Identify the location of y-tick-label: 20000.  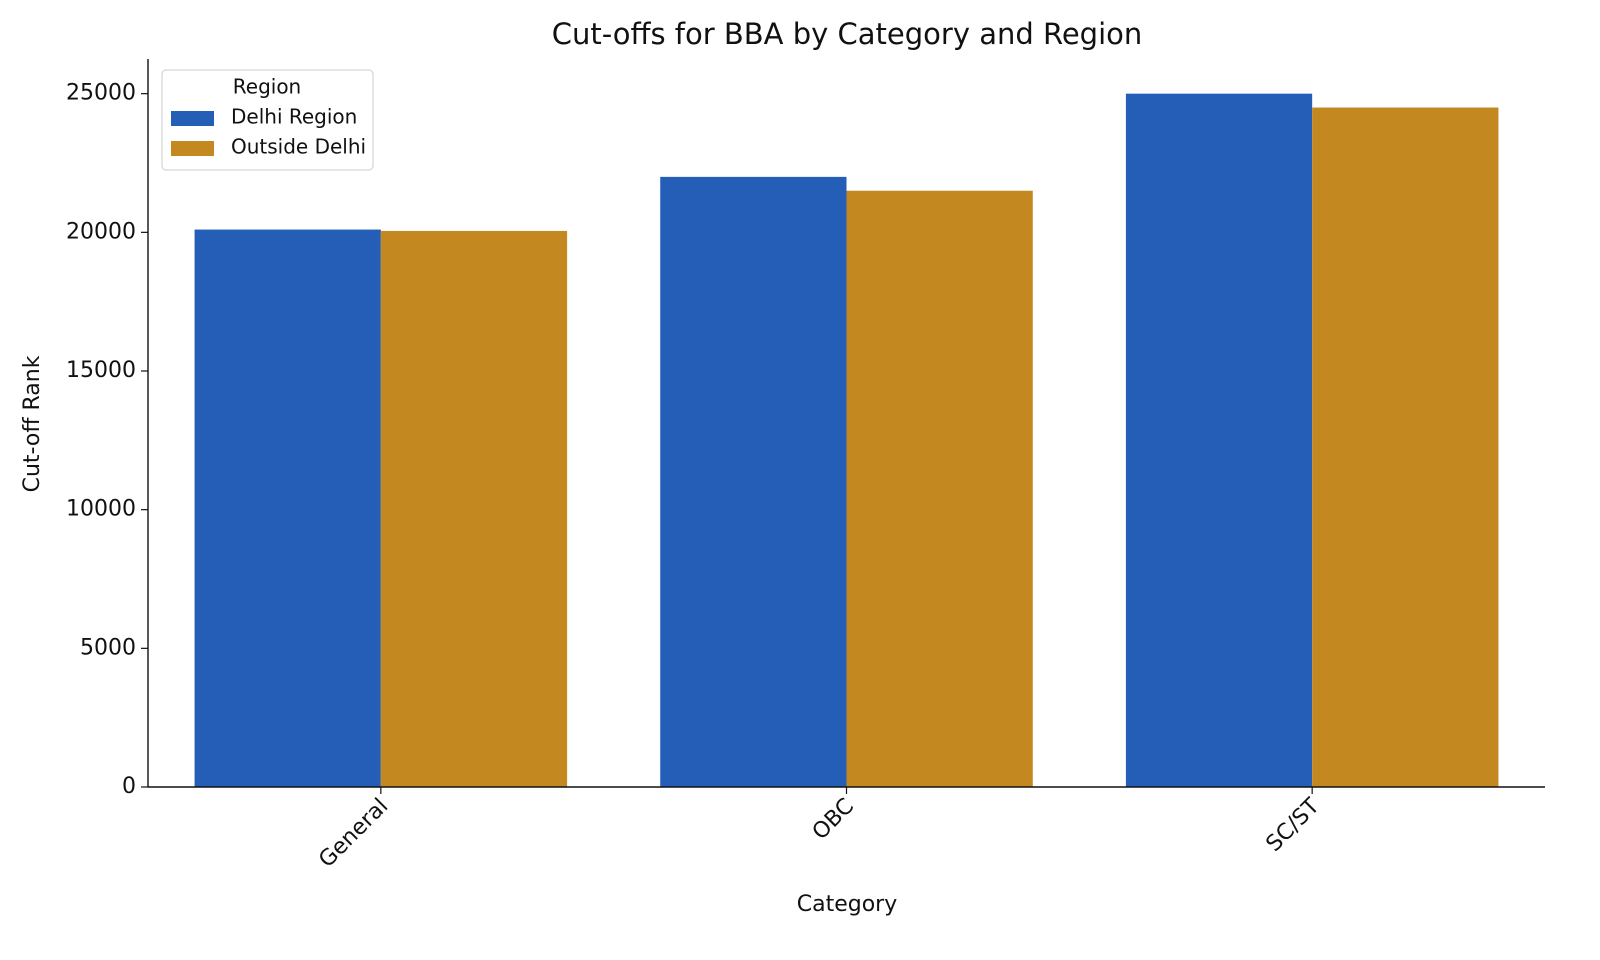
(101, 231).